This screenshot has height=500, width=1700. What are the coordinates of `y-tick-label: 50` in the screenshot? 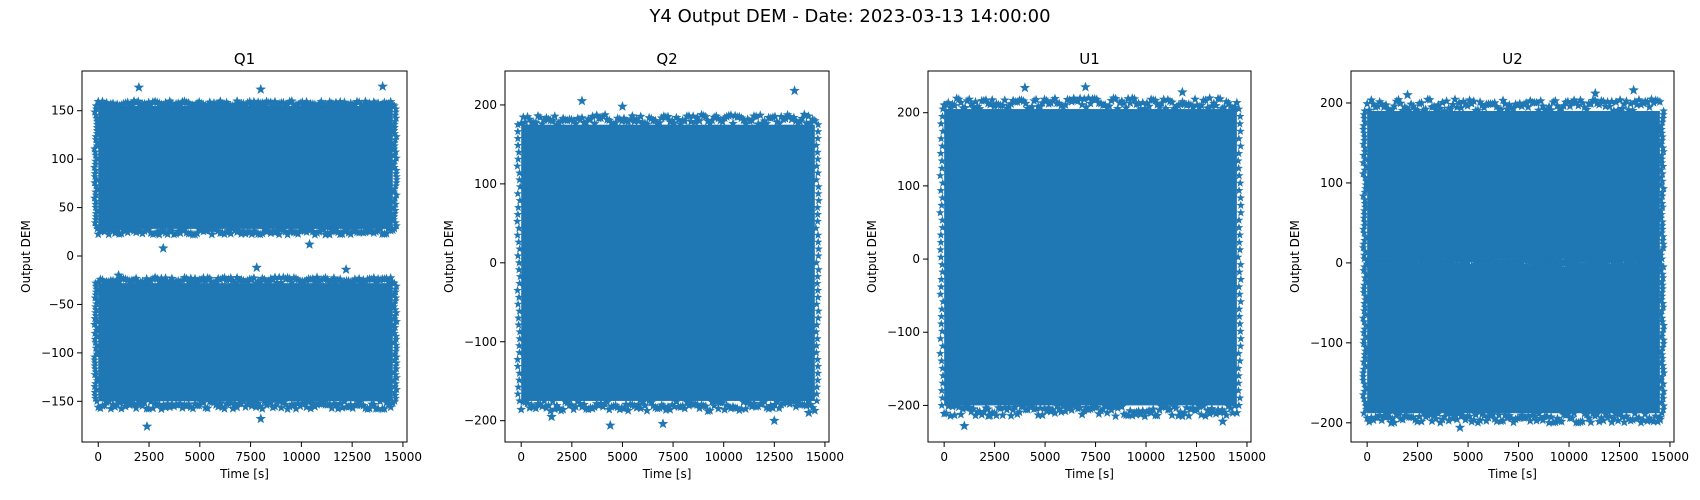 It's located at (66, 208).